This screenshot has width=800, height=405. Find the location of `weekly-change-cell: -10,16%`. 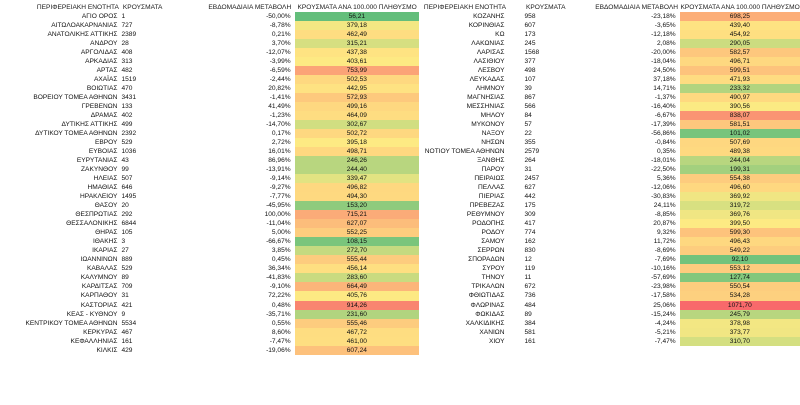

weekly-change-cell: -10,16% is located at coordinates (663, 269).